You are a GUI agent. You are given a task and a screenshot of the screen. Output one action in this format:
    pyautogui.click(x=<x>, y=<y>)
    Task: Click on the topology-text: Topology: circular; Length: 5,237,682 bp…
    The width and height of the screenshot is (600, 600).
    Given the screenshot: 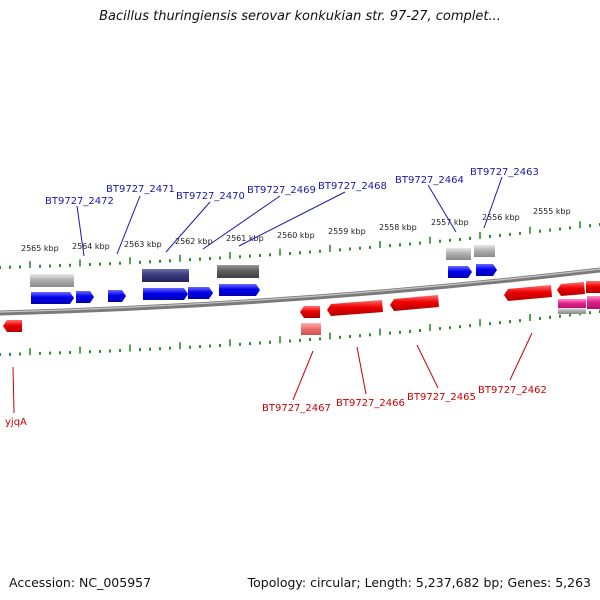 What is the action you would take?
    pyautogui.click(x=419, y=582)
    